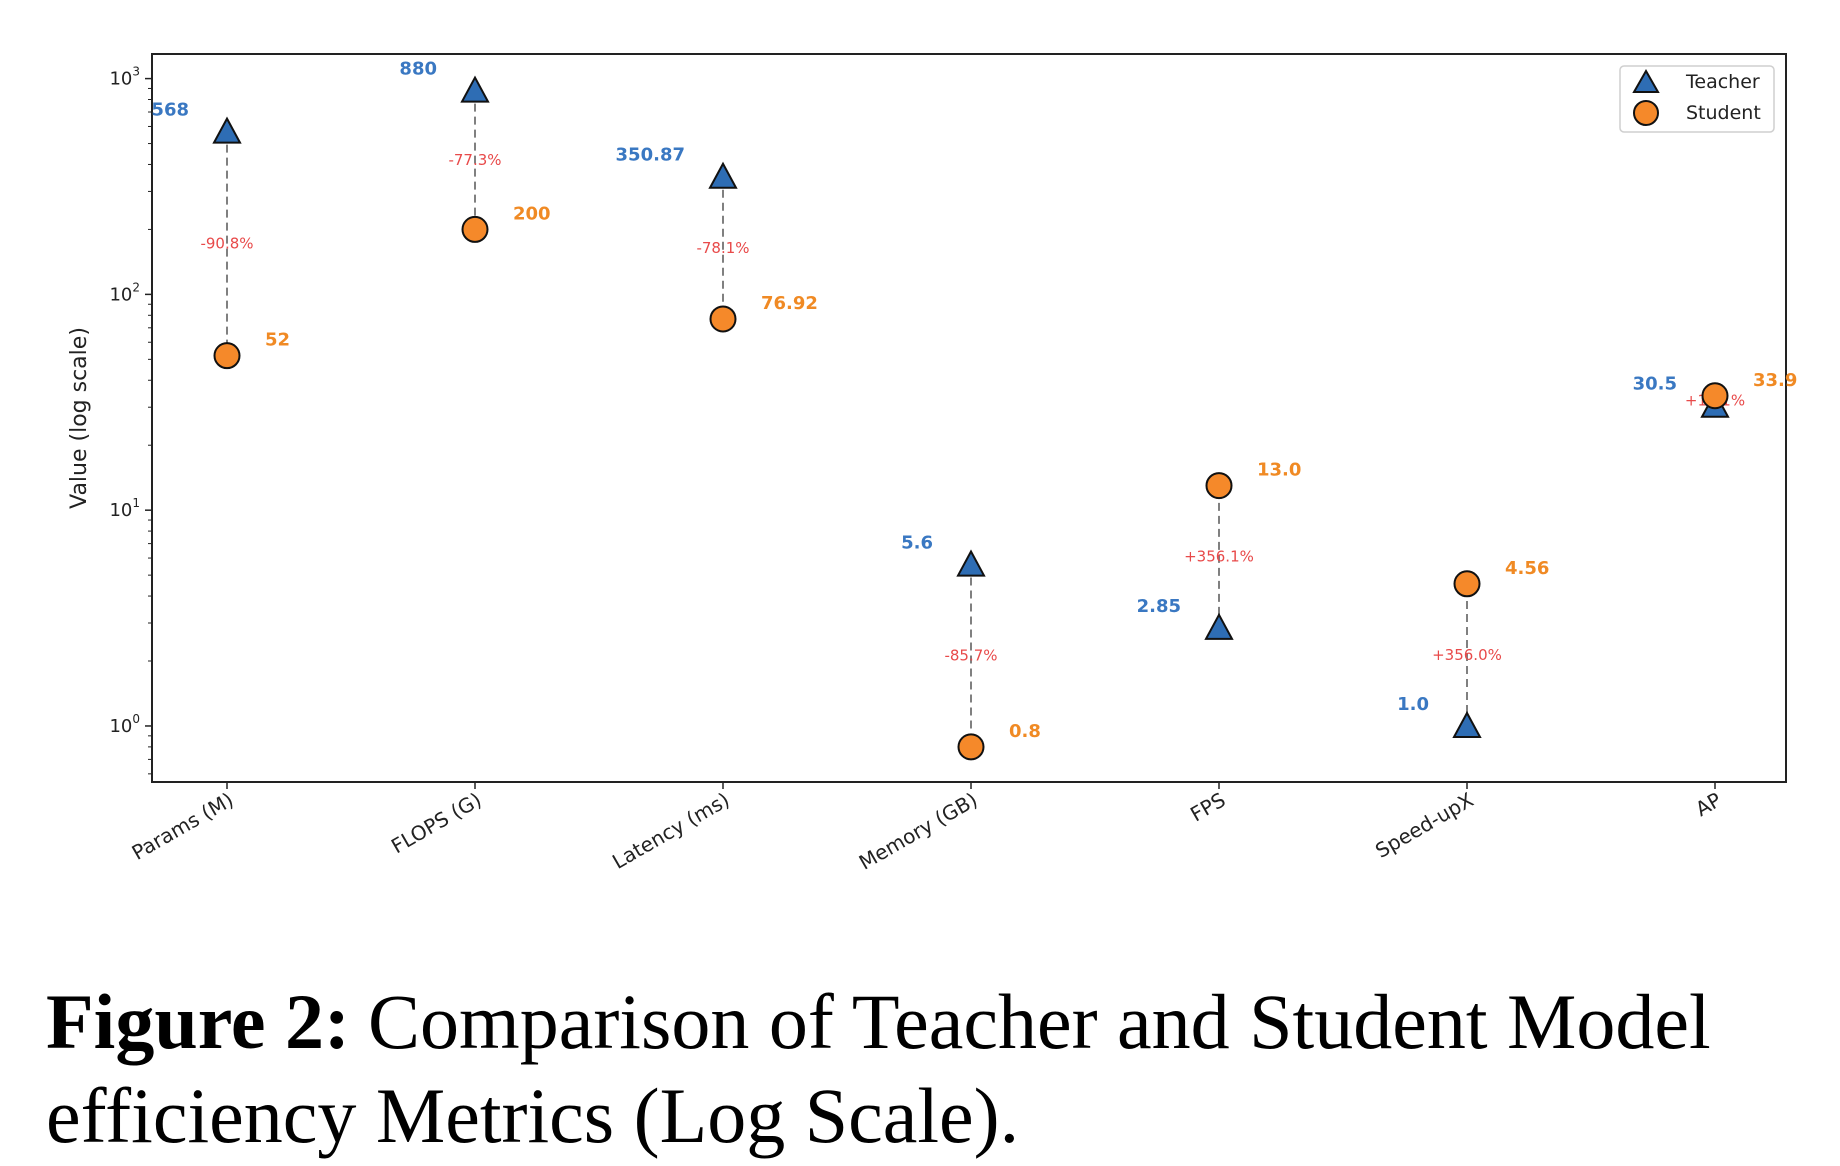 The width and height of the screenshot is (1840, 1166). Describe the element at coordinates (1424, 824) in the screenshot. I see `x-tick-label: Speed-upX` at that location.